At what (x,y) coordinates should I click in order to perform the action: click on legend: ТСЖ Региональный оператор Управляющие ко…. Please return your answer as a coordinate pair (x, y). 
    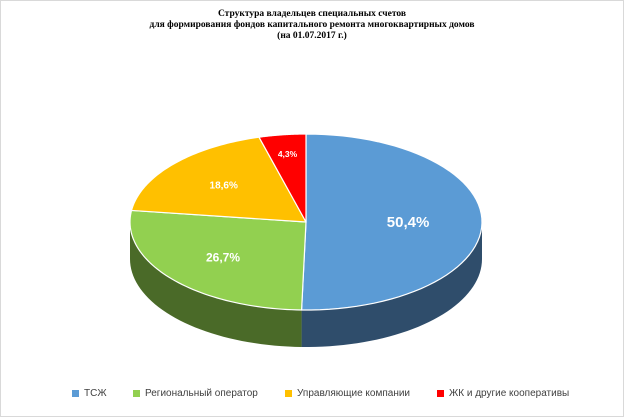
    Looking at the image, I should click on (312, 395).